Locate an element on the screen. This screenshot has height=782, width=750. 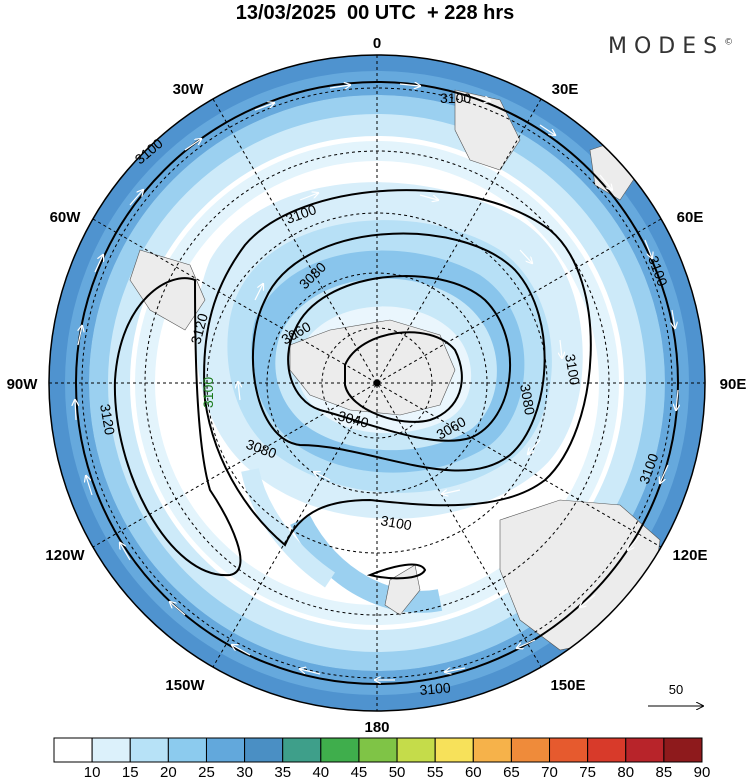
lon-label: 90W is located at coordinates (23, 384).